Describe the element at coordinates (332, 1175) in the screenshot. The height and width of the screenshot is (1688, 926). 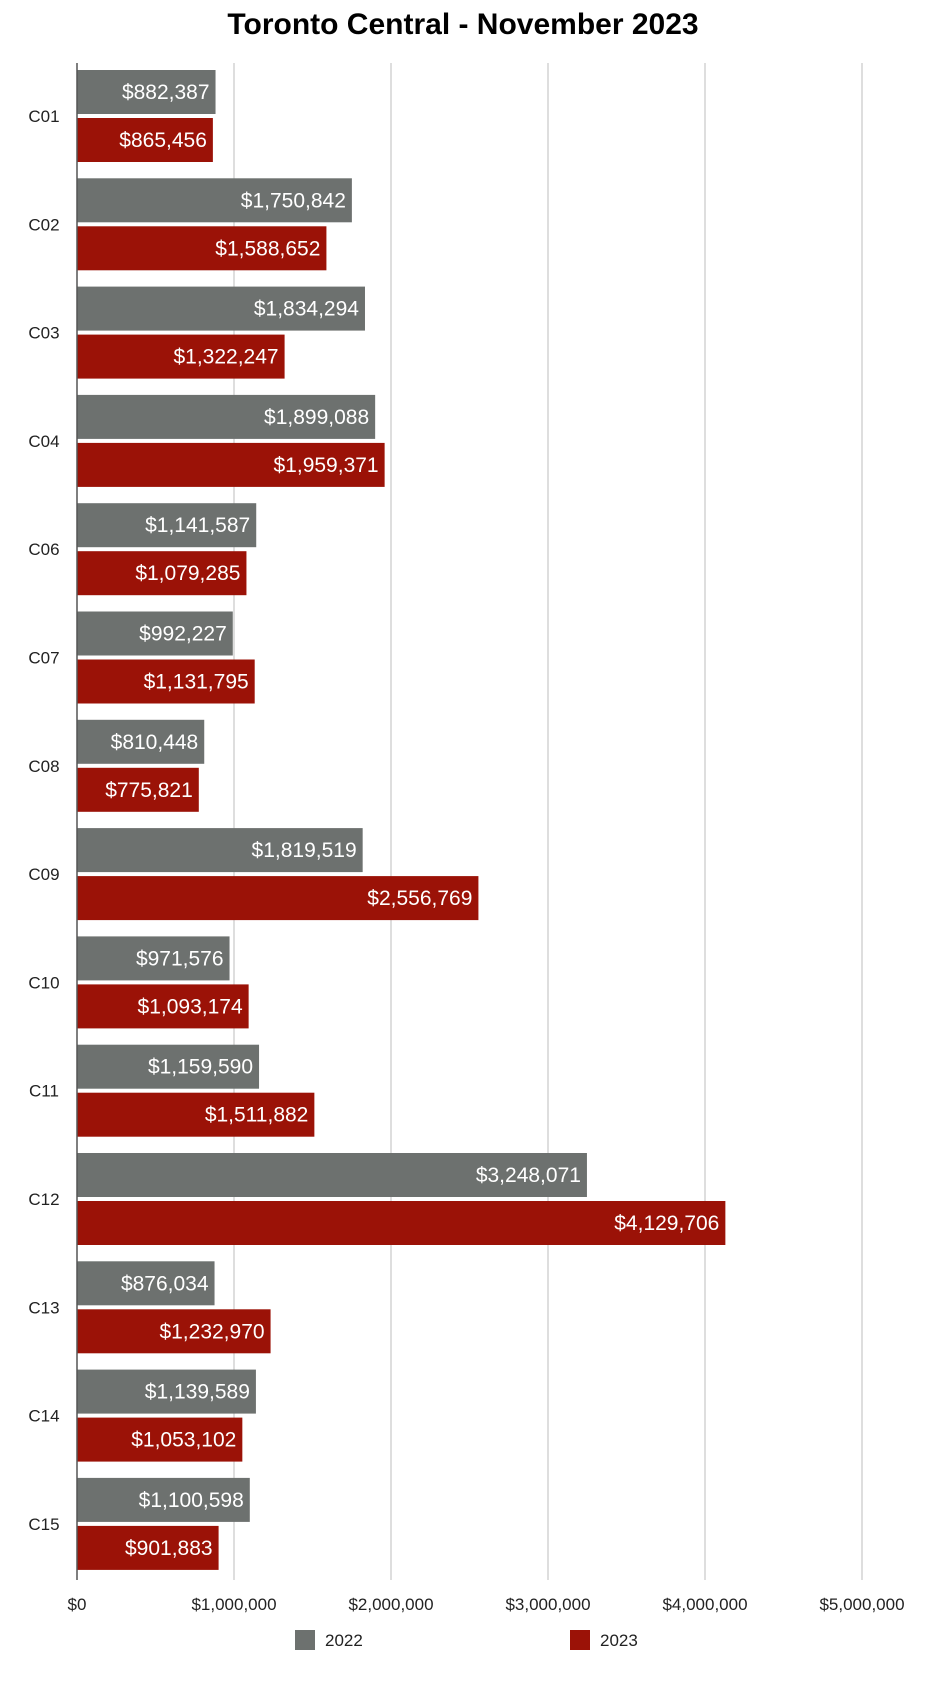
I see `bar-2022-C12` at that location.